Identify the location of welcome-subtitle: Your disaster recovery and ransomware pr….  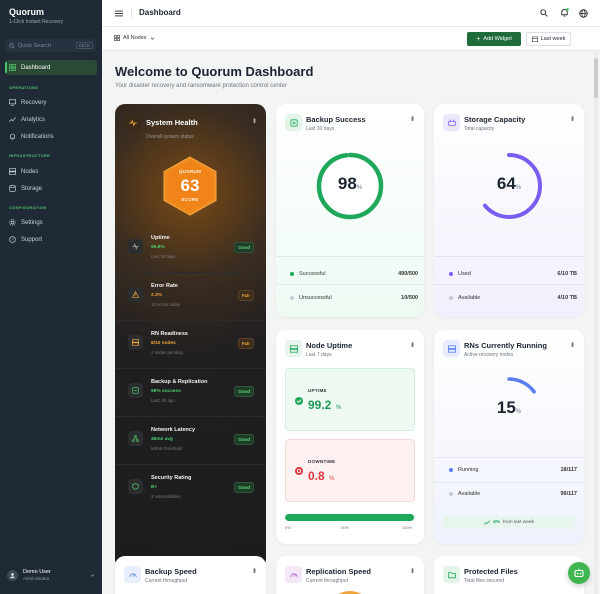
(201, 86).